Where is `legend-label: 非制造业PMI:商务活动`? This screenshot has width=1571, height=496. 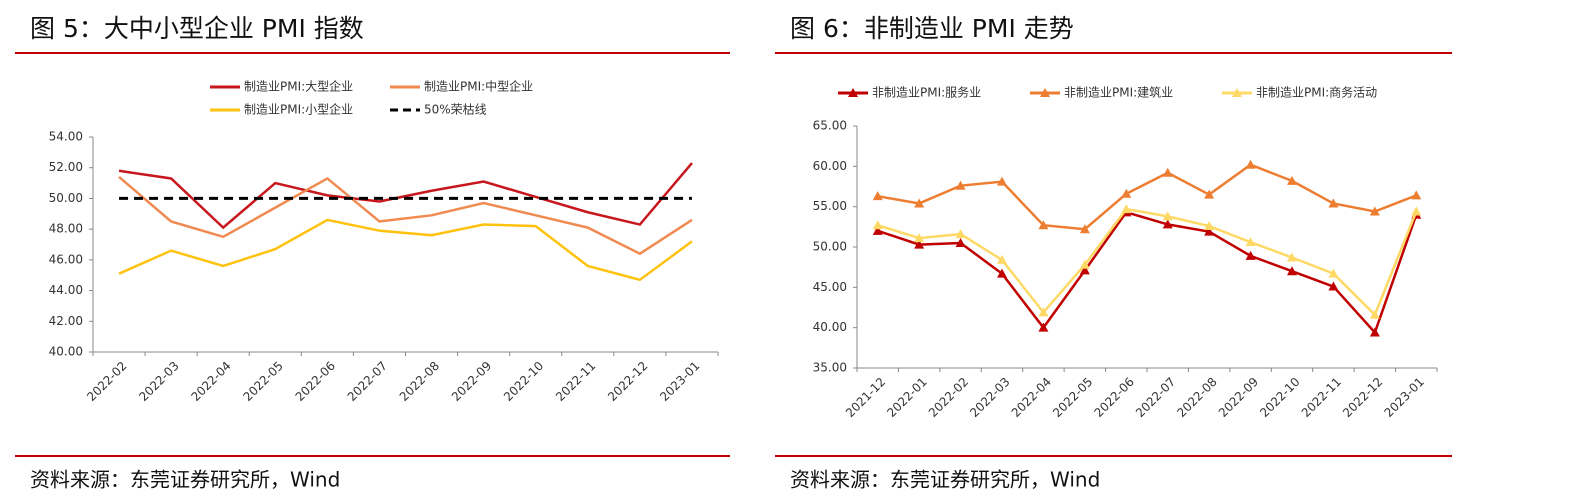 legend-label: 非制造业PMI:商务活动 is located at coordinates (1316, 92).